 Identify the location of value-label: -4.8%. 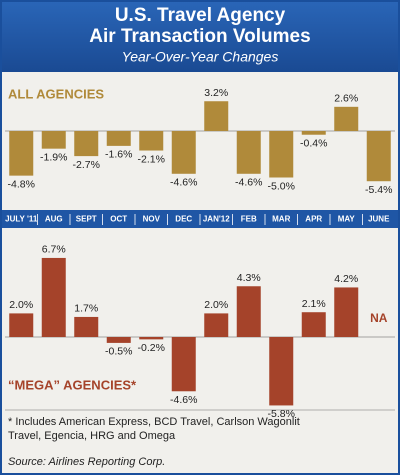
(21, 184).